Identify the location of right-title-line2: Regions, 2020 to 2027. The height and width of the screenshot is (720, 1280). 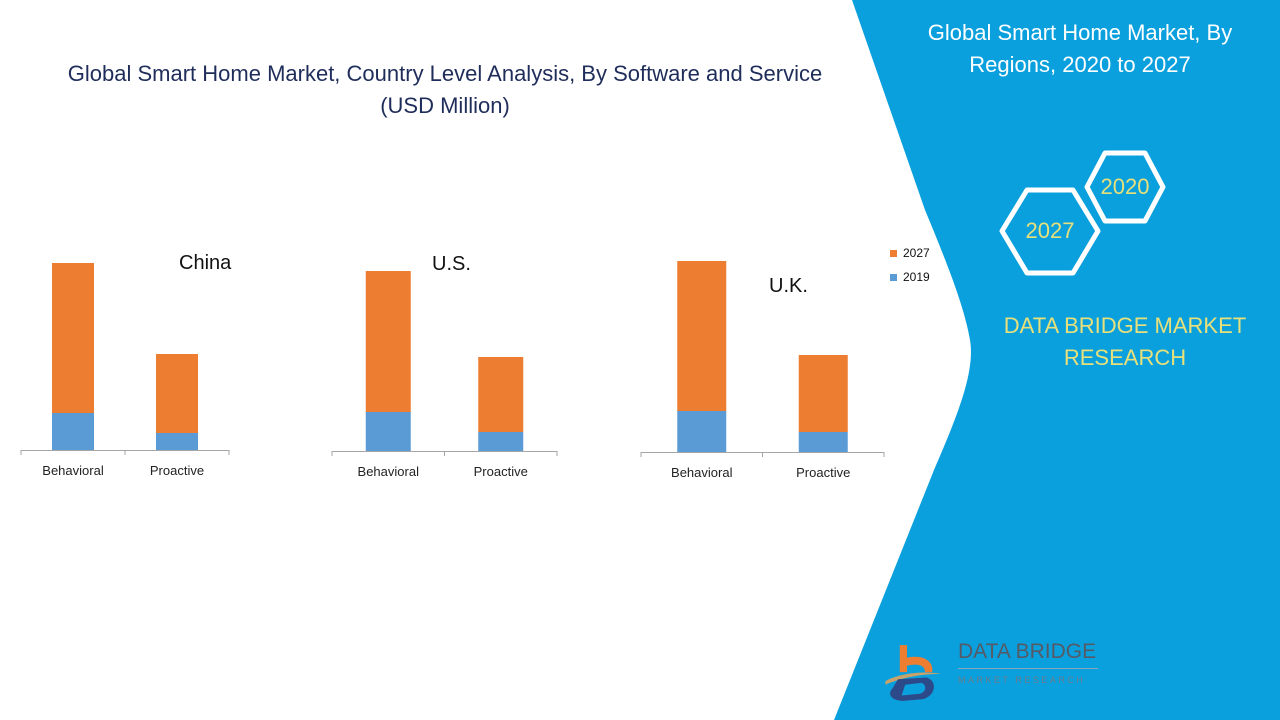
(1080, 64).